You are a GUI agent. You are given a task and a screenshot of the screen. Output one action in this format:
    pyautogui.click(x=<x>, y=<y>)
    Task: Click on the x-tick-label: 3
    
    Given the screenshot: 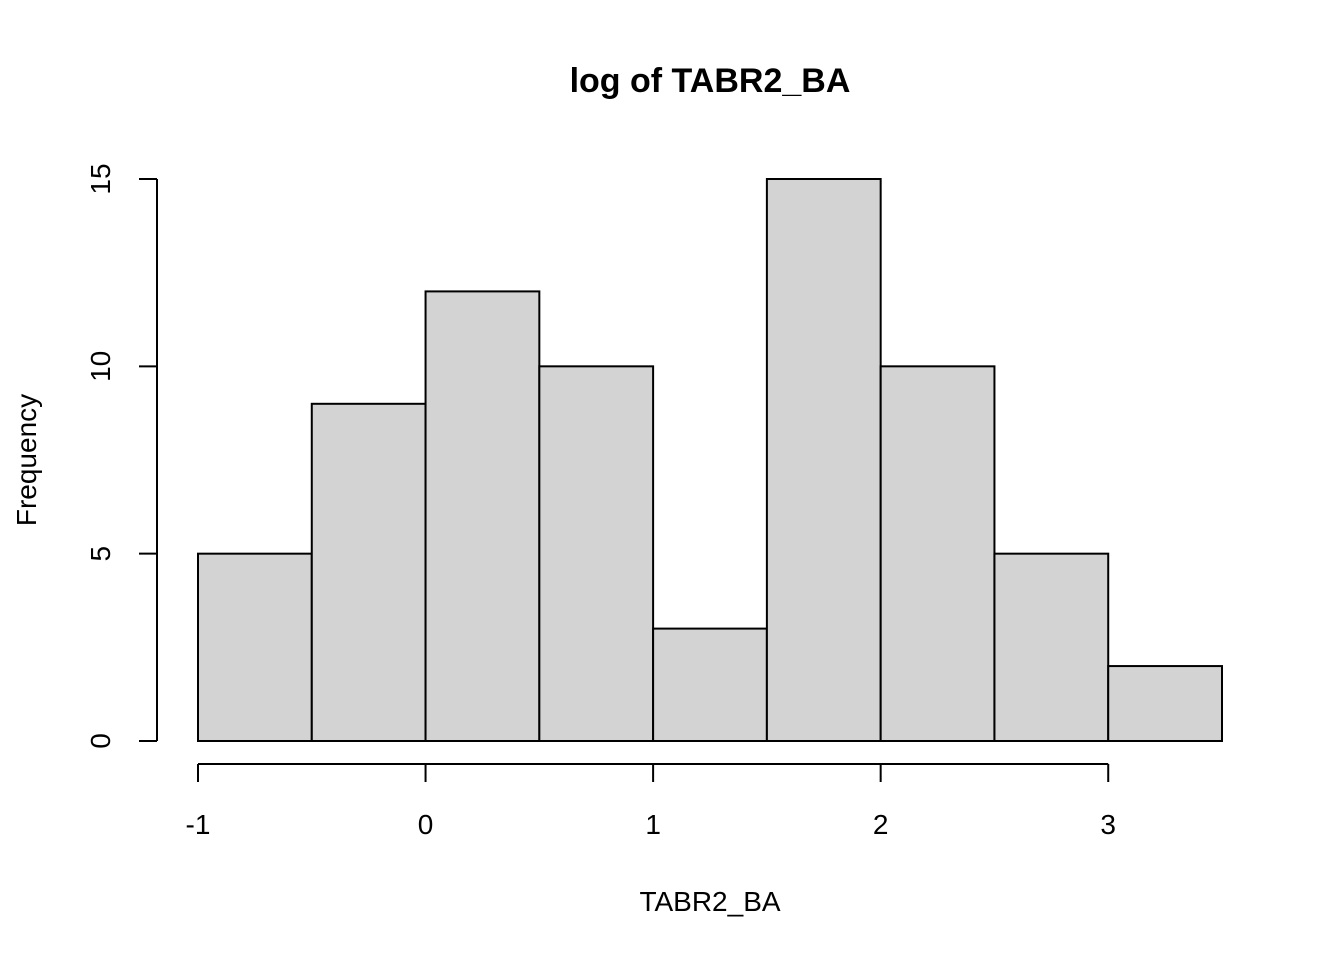 What is the action you would take?
    pyautogui.click(x=1108, y=824)
    